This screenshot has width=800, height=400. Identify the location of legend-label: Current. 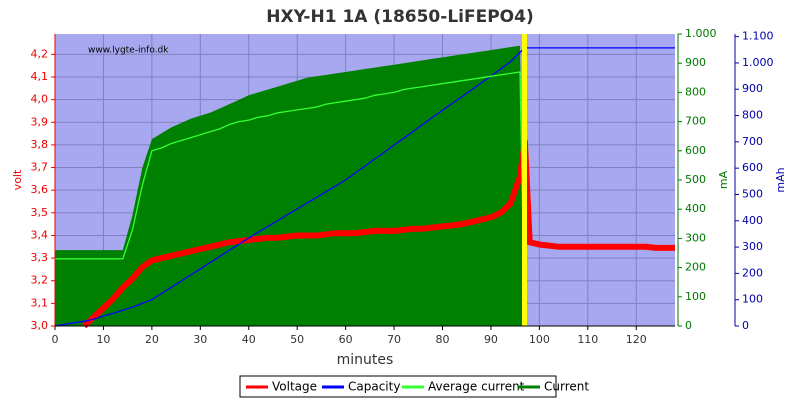
(566, 387).